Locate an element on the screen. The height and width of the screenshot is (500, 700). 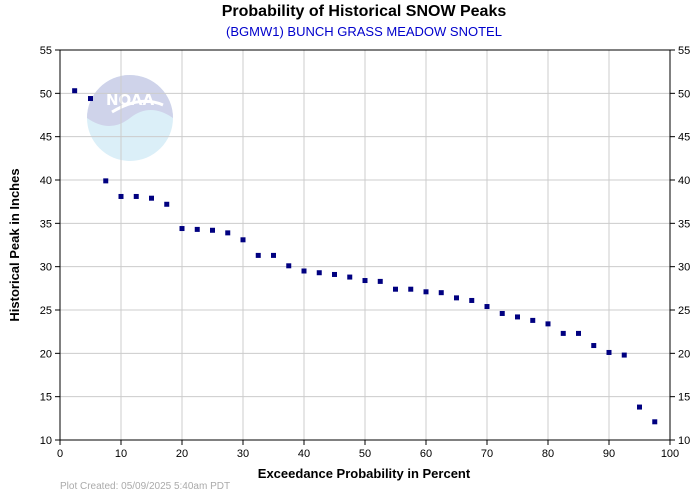
chart-title: Probability of Historical SNOW Peaks is located at coordinates (364, 11).